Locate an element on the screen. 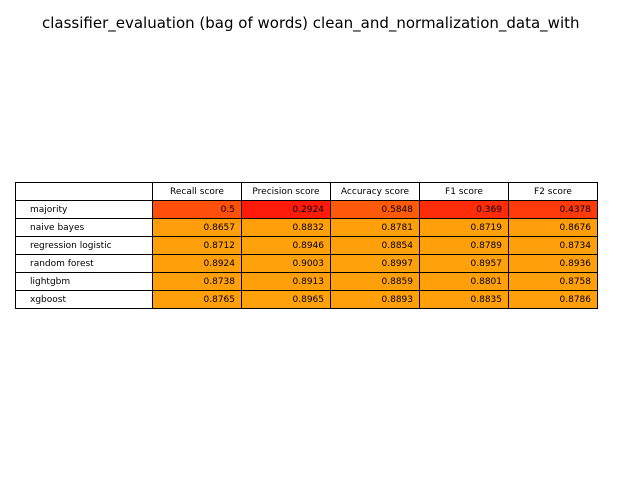  table-cell: 0.8965 is located at coordinates (286, 299).